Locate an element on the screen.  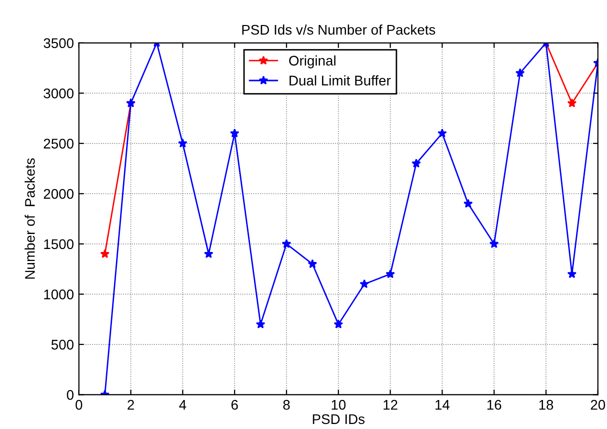
y-tick-label: 2000 is located at coordinates (59, 193).